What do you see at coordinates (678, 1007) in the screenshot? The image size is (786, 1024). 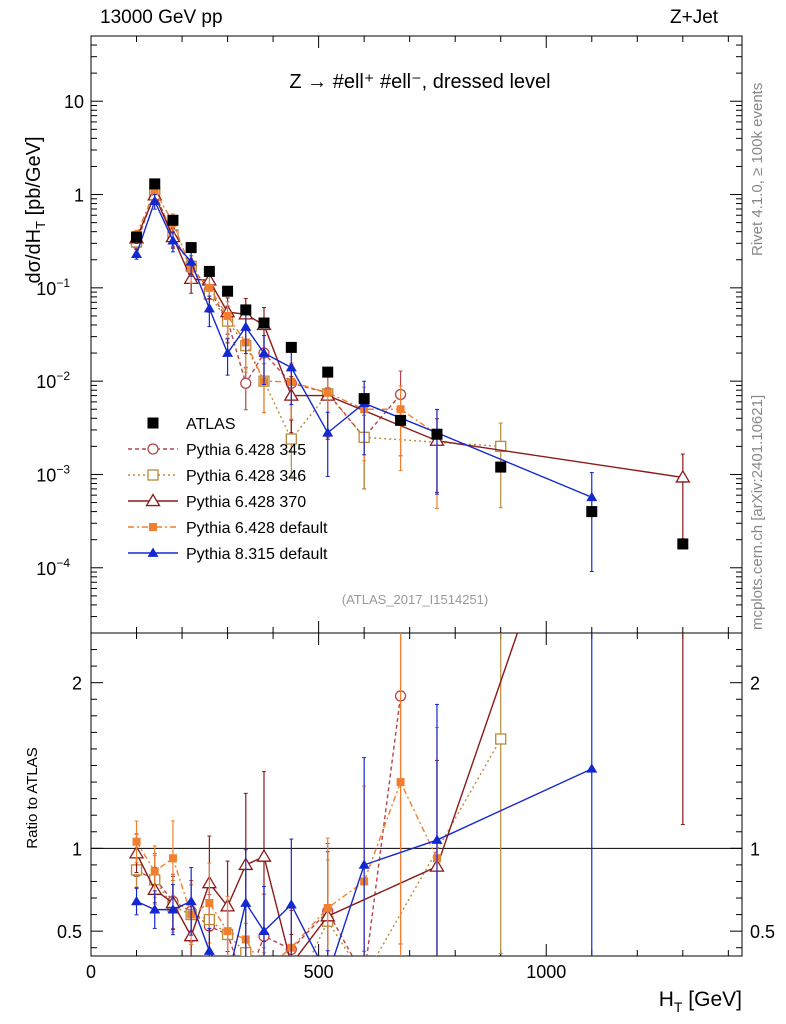 I see `x-axis-label-sub: T` at bounding box center [678, 1007].